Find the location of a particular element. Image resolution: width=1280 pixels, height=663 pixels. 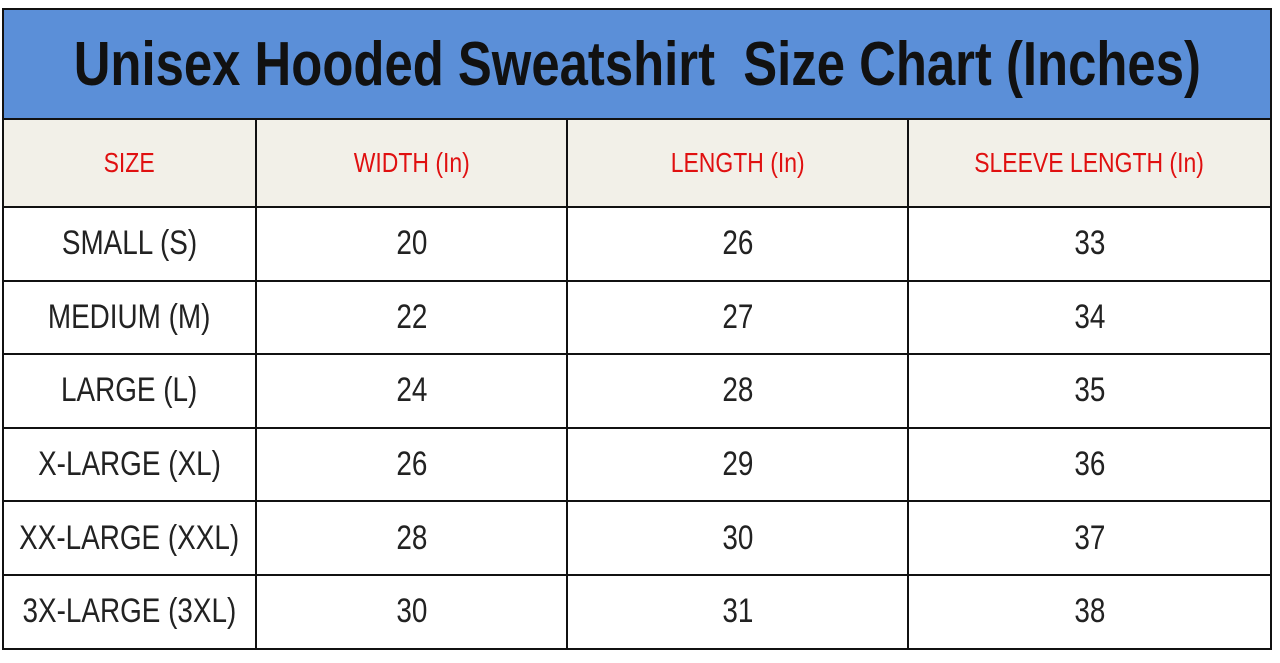

size-cell: MEDIUM (M) is located at coordinates (129, 318).